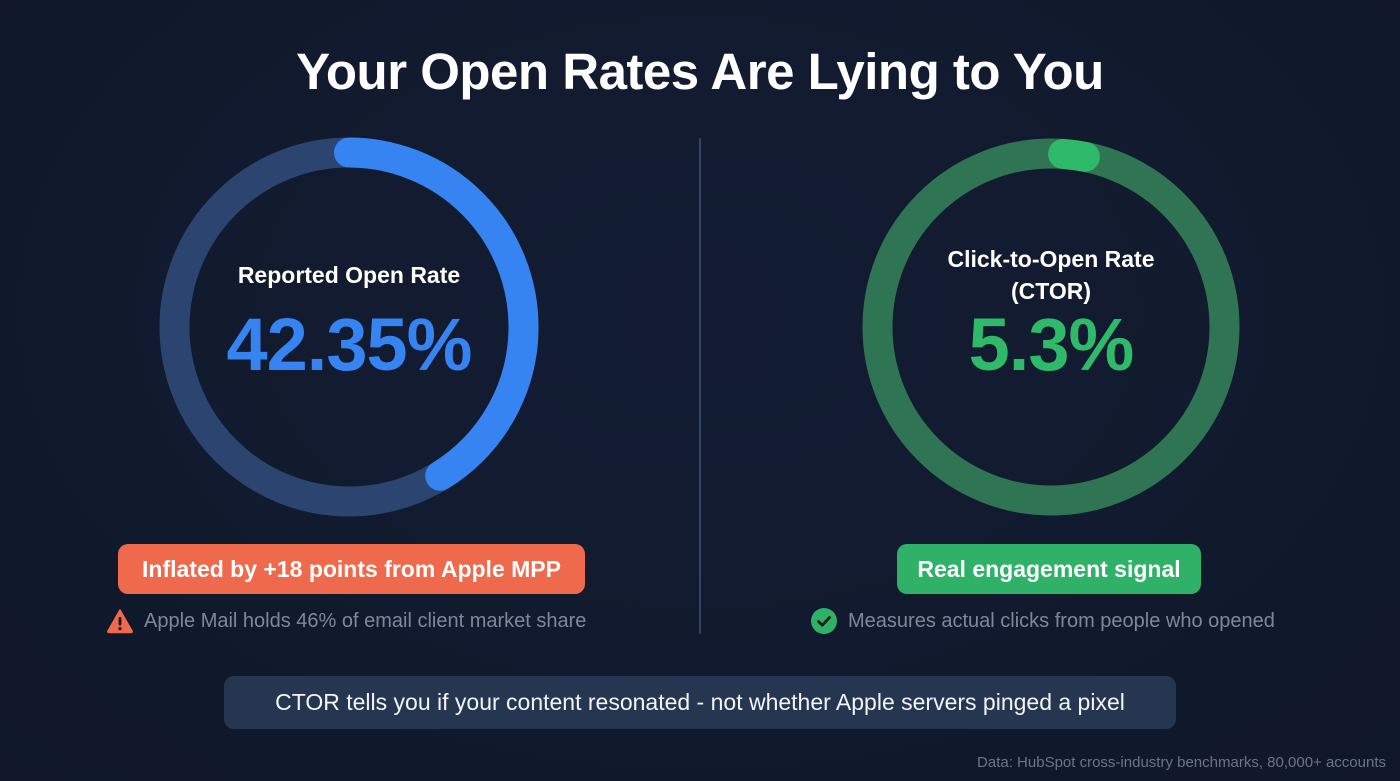 This screenshot has height=781, width=1400. I want to click on ctor-label-line1: Click-to-Open Rate, so click(1051, 259).